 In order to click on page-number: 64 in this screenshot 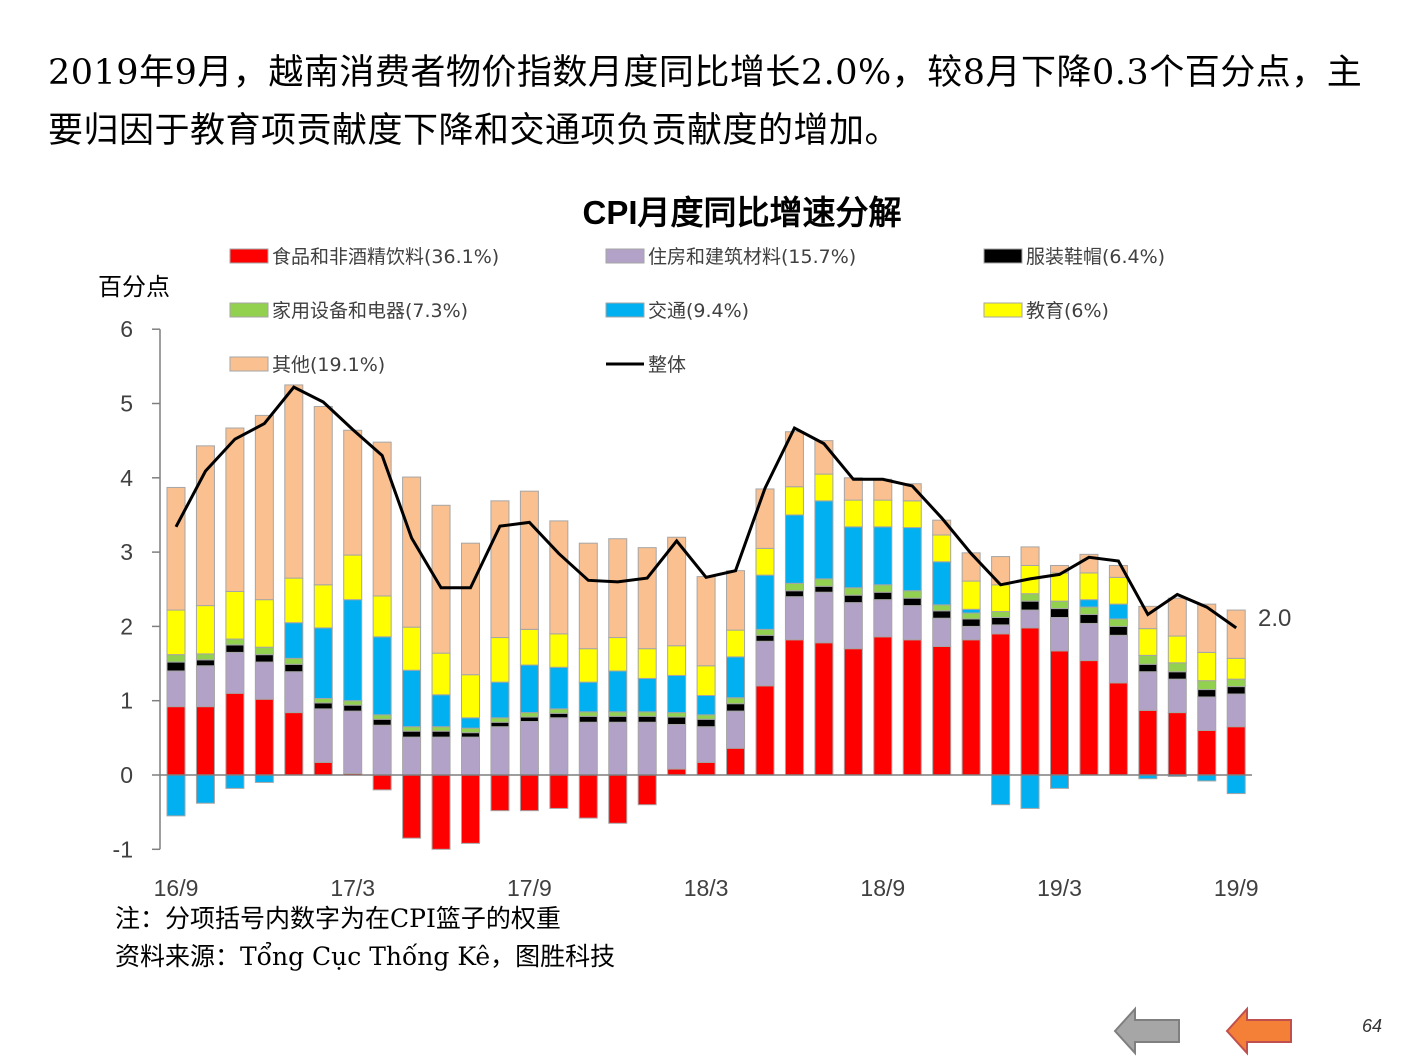, I will do `click(1372, 1026)`.